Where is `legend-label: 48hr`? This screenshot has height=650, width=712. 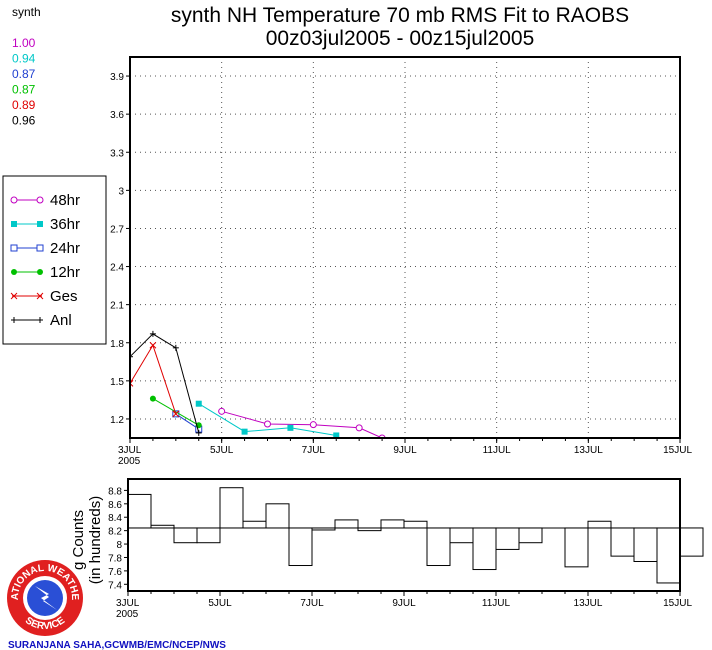 legend-label: 48hr is located at coordinates (65, 200).